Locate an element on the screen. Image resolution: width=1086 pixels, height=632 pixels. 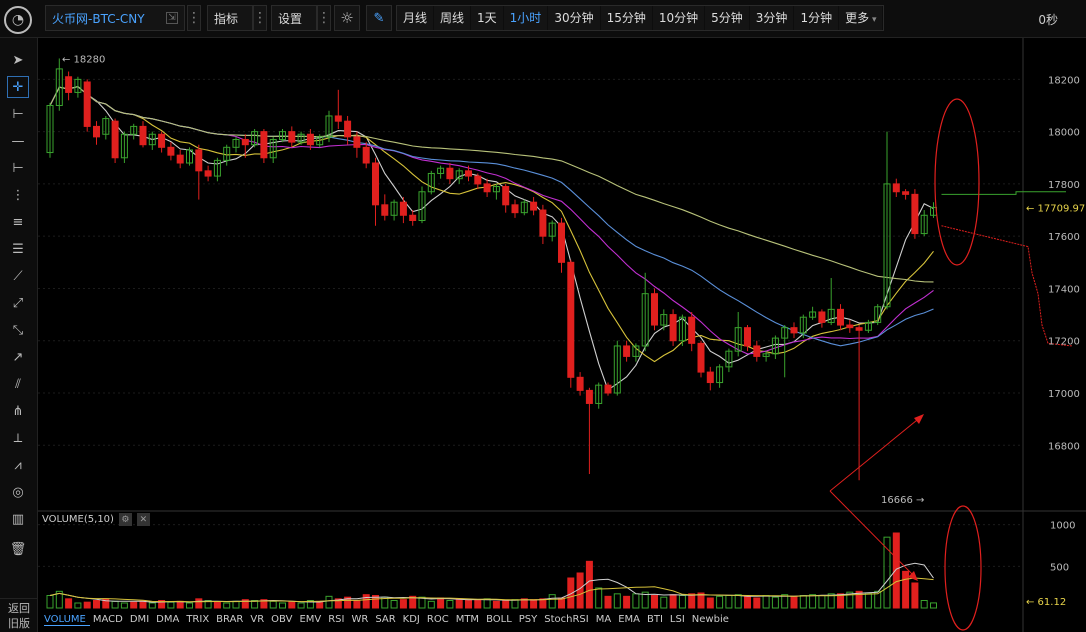
indicator-tab-ma: MA is located at coordinates (603, 619).